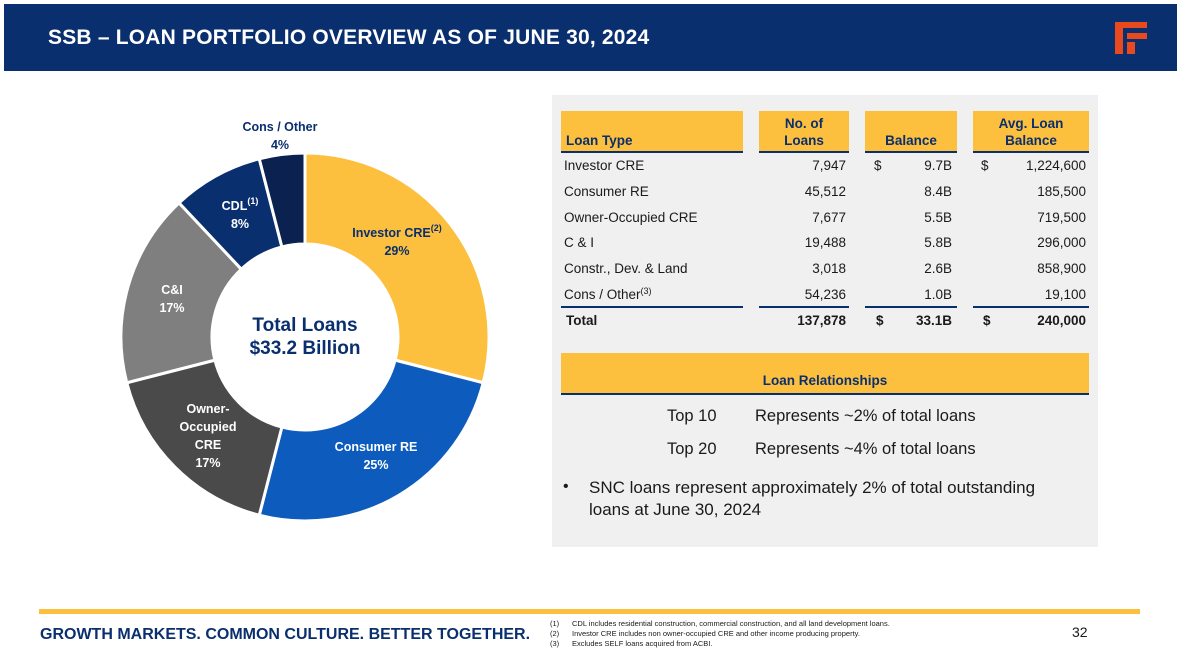 This screenshot has width=1185, height=667. Describe the element at coordinates (825, 242) in the screenshot. I see `cell-loans: 19,488` at that location.